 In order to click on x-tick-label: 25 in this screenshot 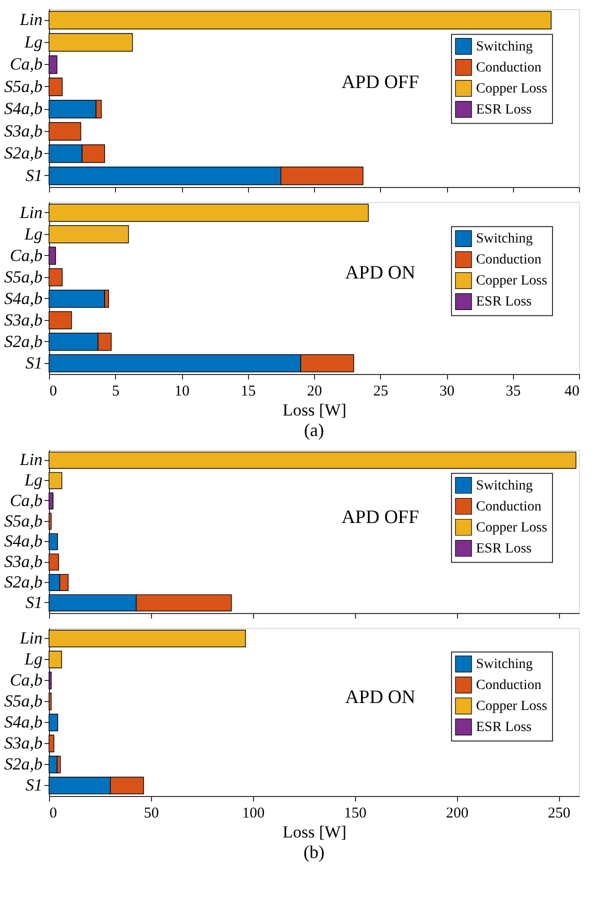, I will do `click(380, 392)`.